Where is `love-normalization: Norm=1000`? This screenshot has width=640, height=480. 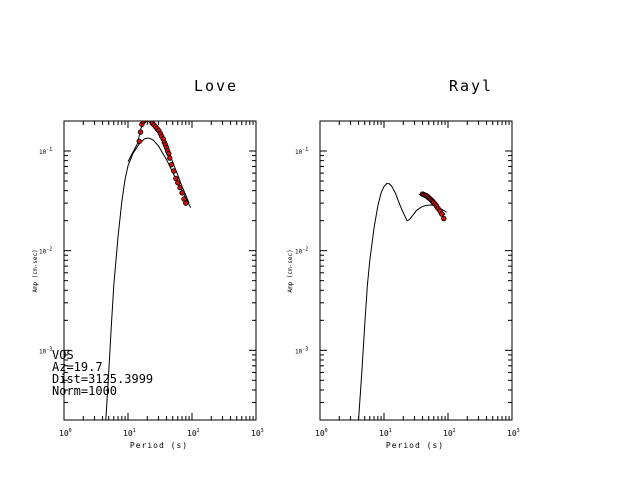 love-normalization: Norm=1000 is located at coordinates (84, 391).